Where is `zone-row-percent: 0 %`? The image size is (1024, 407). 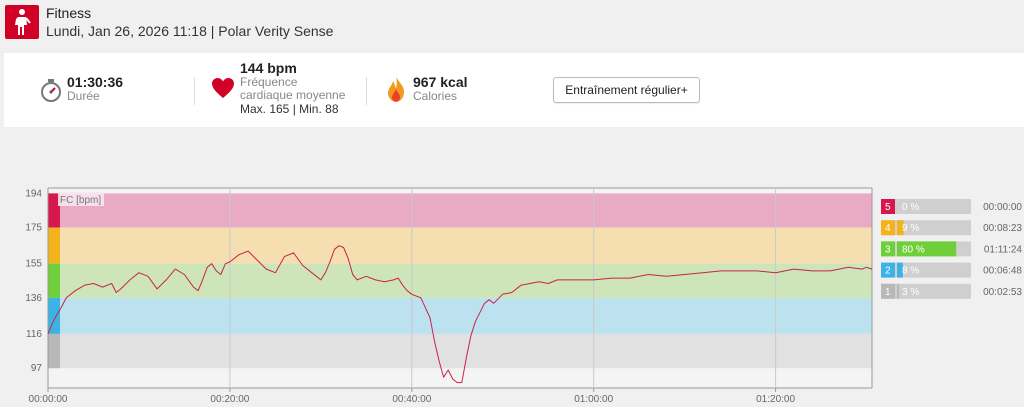 zone-row-percent: 0 % is located at coordinates (910, 207).